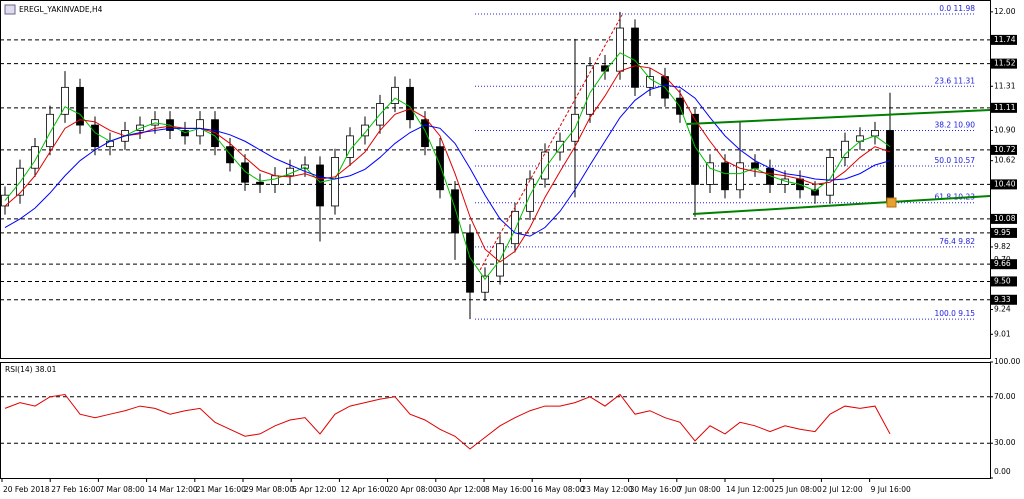  Describe the element at coordinates (1002, 308) in the screenshot. I see `y-tick-label: 9.24` at that location.